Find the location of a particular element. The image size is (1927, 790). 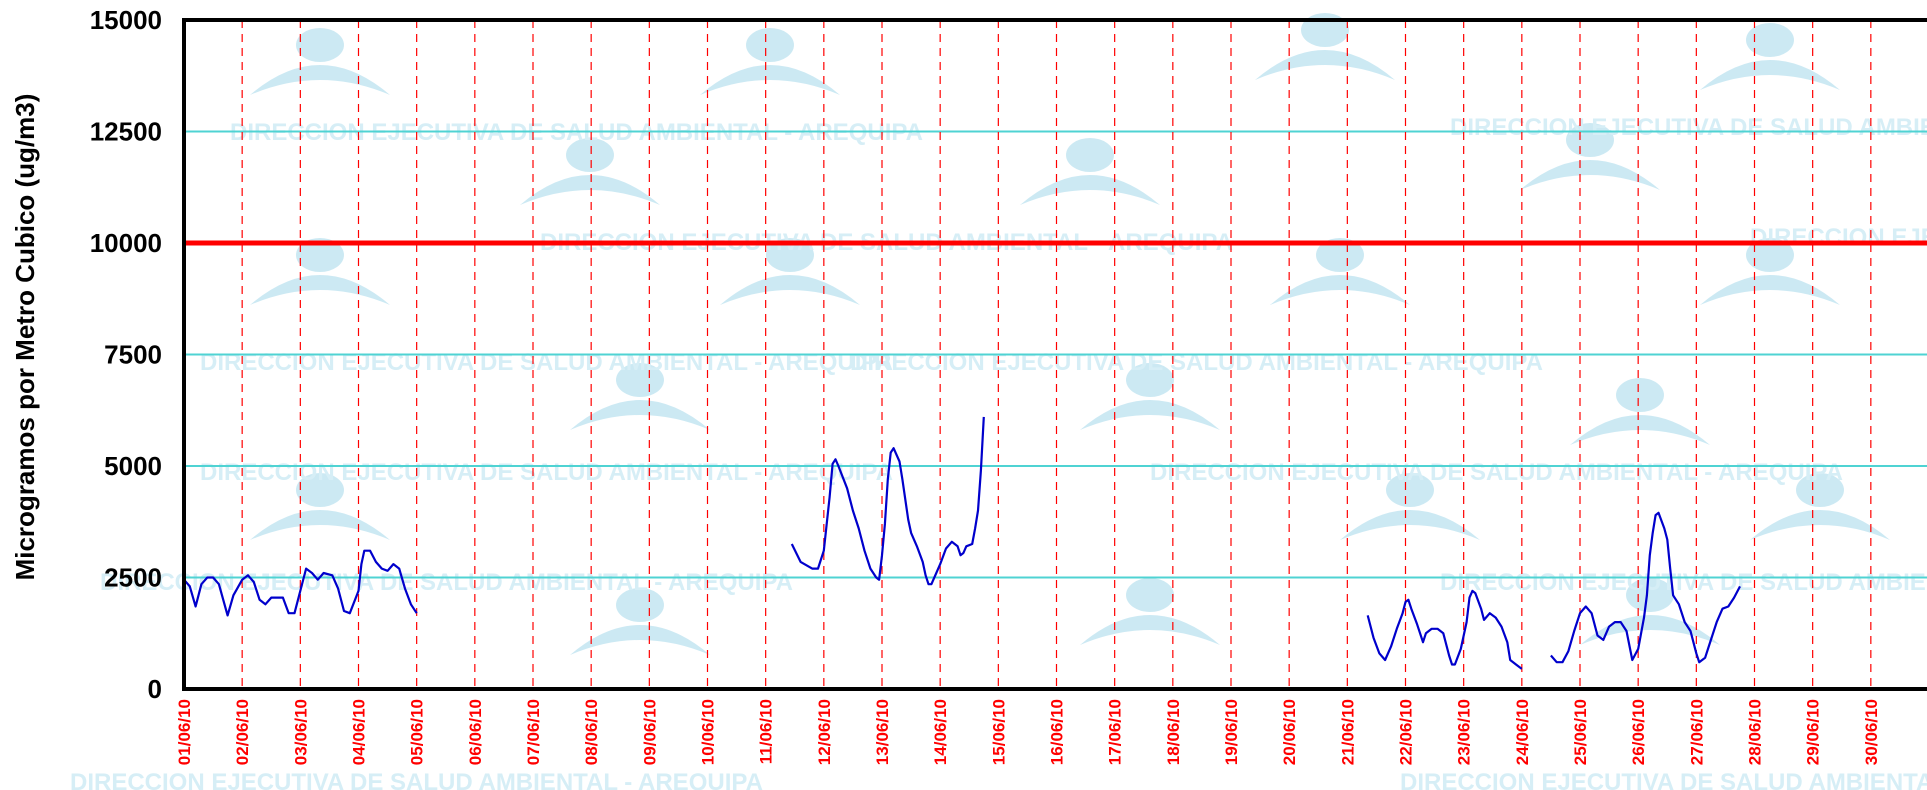

x-tick-label: 28/06/10 is located at coordinates (1755, 732).